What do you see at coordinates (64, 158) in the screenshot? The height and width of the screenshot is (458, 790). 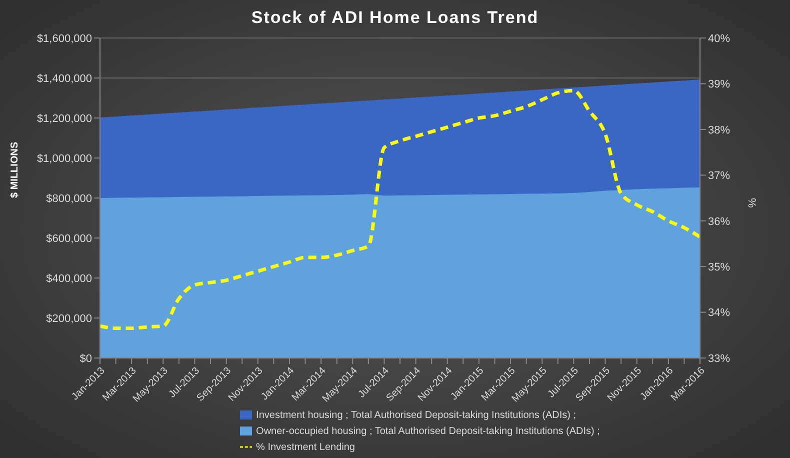 I see `y-tick-label: $1,000,000` at bounding box center [64, 158].